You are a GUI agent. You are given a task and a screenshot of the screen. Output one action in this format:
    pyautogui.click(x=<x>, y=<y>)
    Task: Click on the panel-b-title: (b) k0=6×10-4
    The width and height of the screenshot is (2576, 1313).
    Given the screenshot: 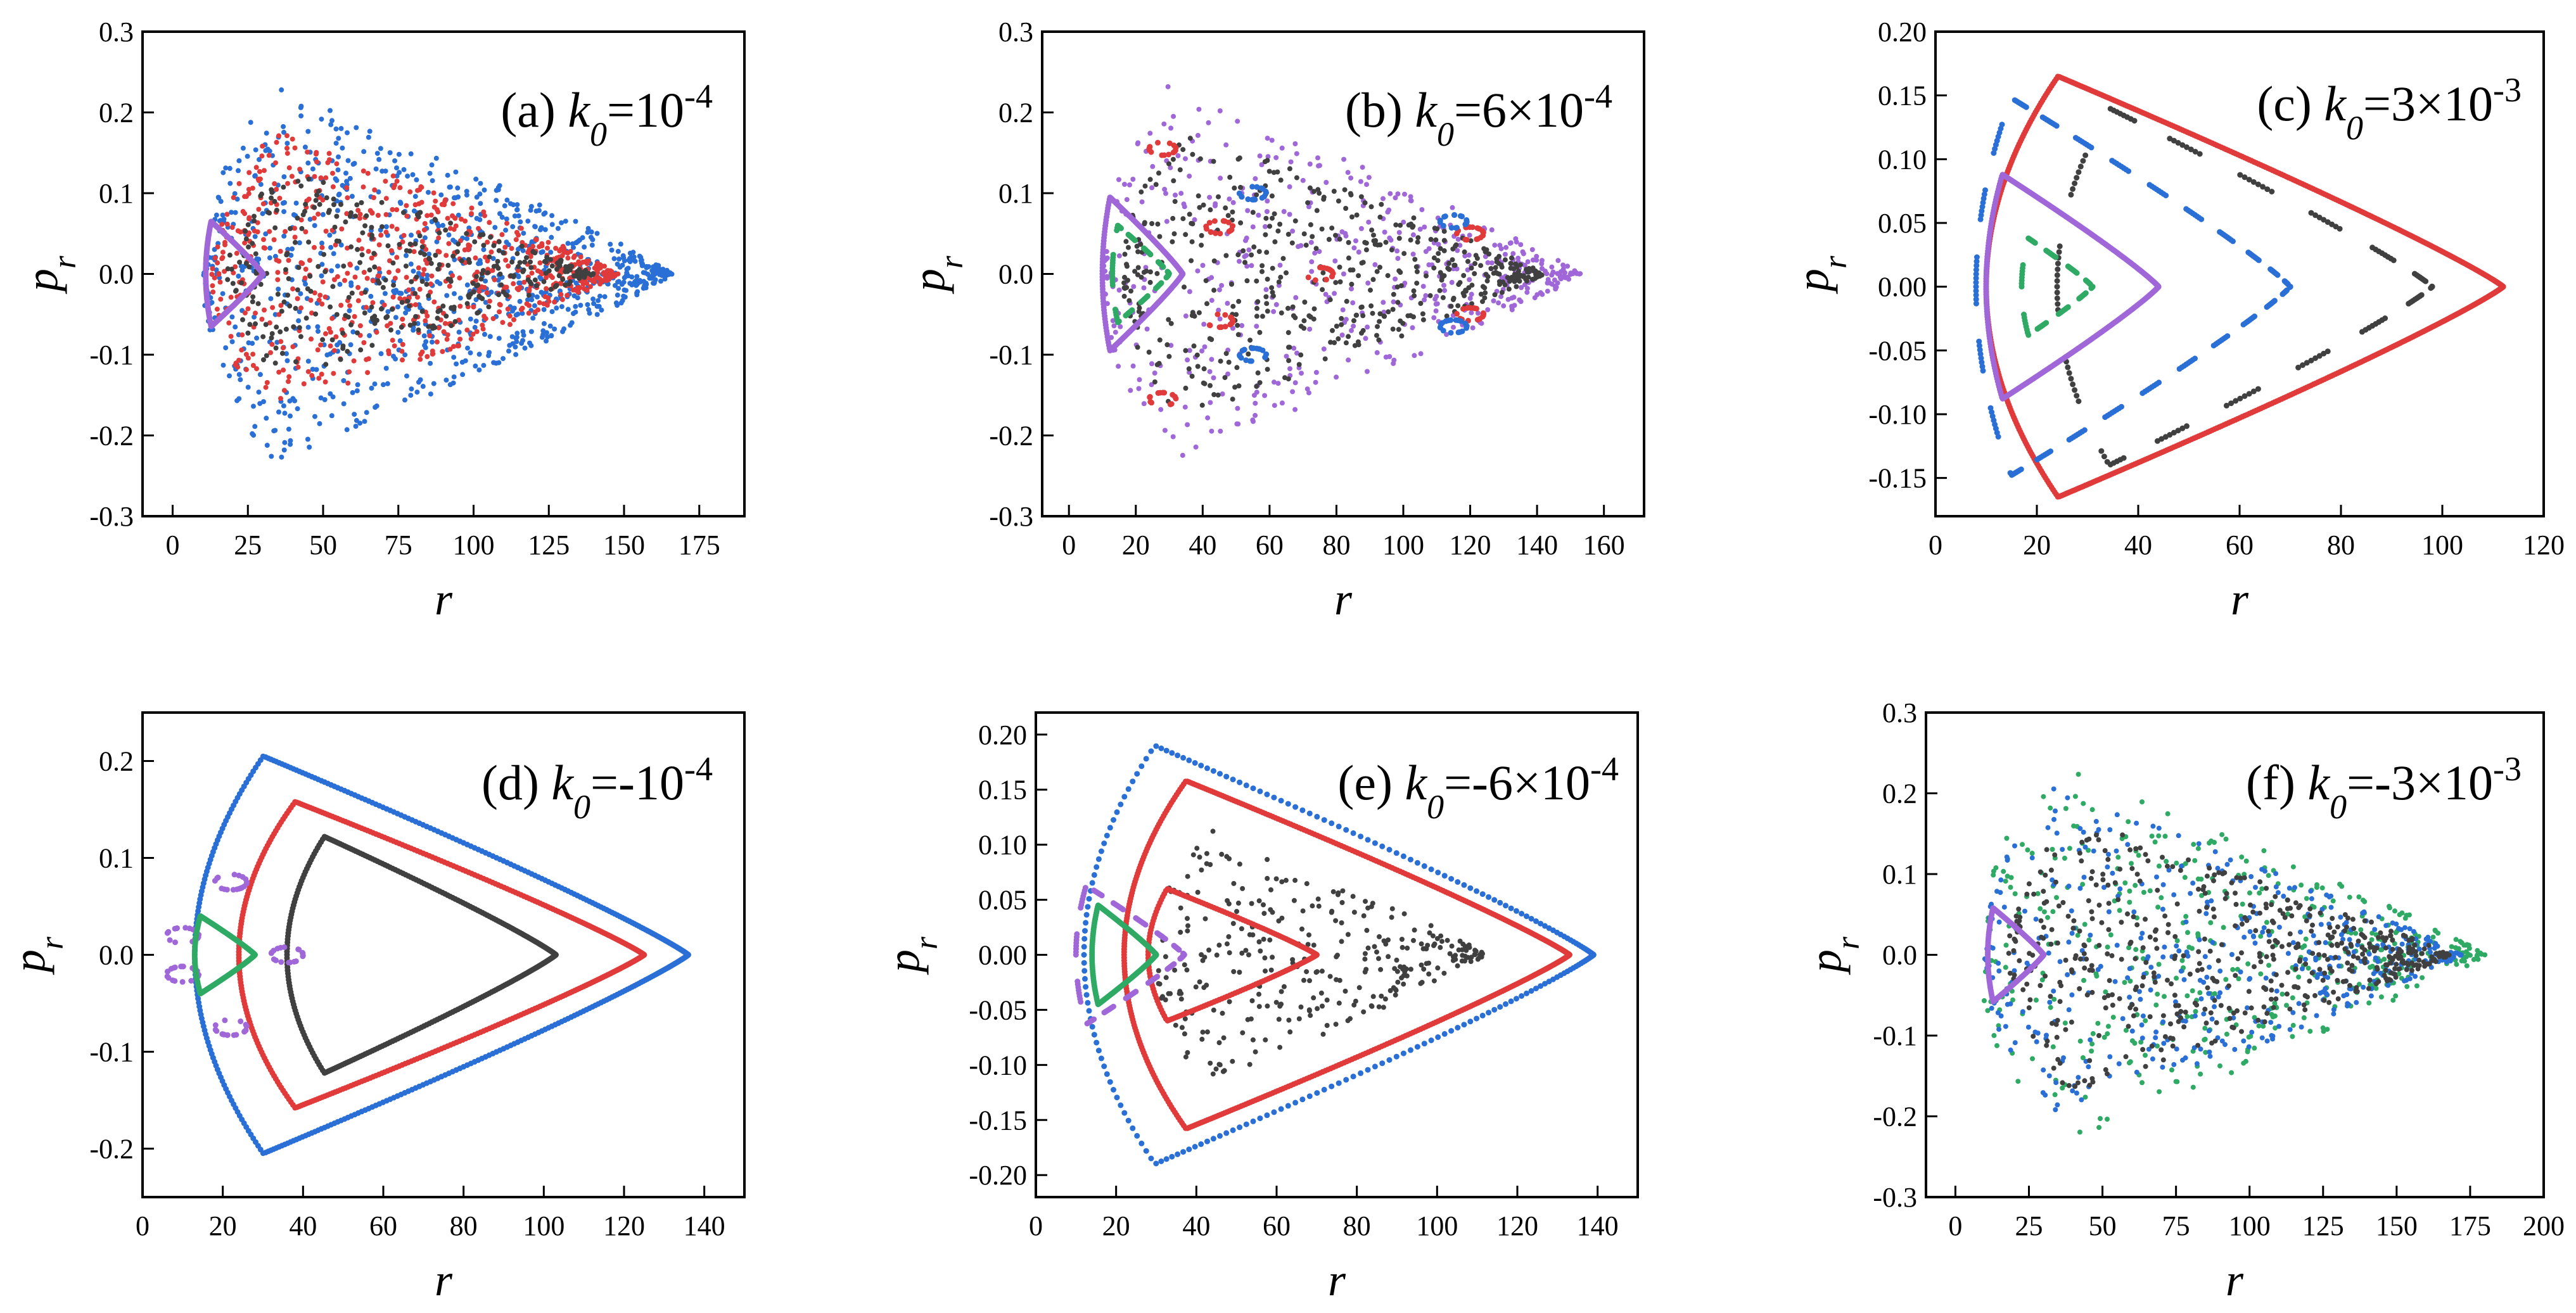 What is the action you would take?
    pyautogui.click(x=1478, y=115)
    